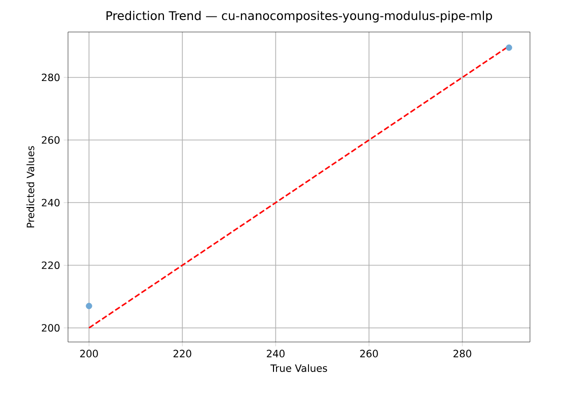 The width and height of the screenshot is (575, 393). I want to click on y-tick-label: 220, so click(51, 265).